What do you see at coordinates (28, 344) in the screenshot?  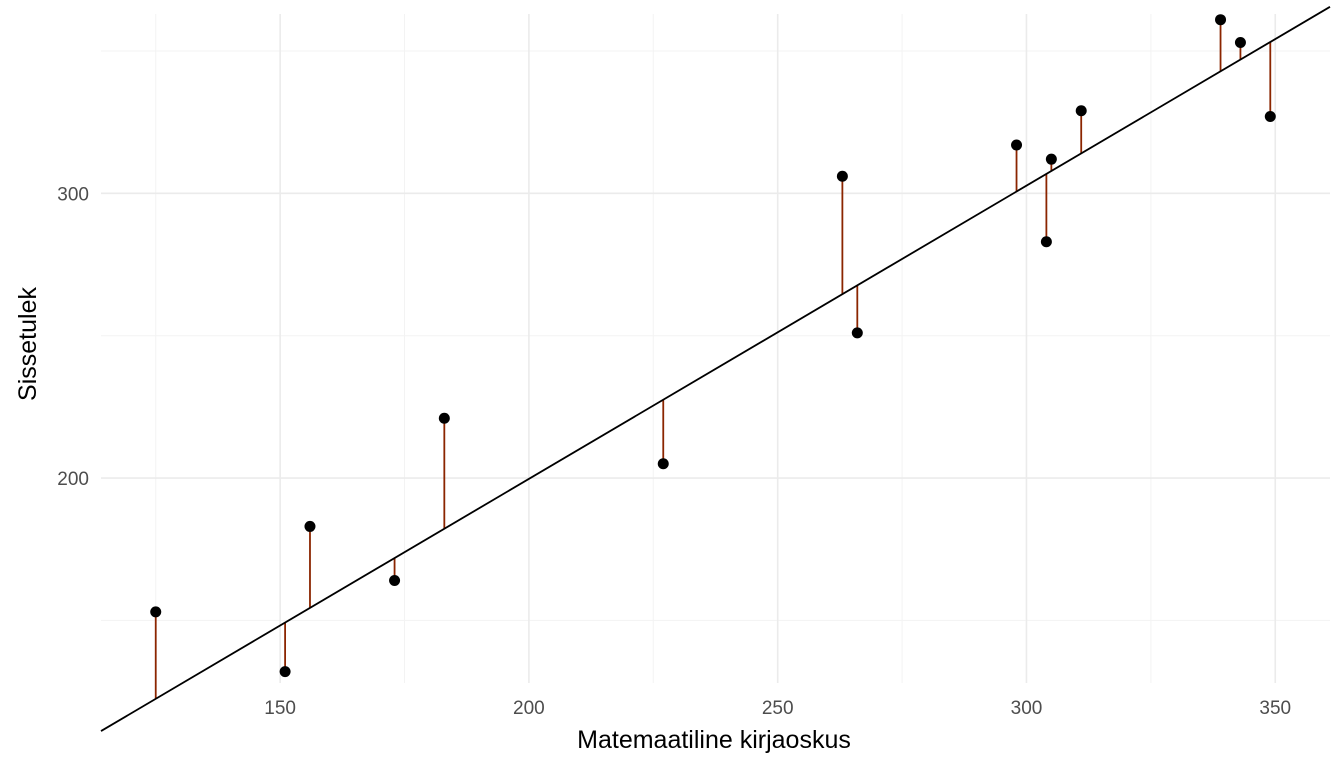 I see `y-axis-title: Sissetulek` at bounding box center [28, 344].